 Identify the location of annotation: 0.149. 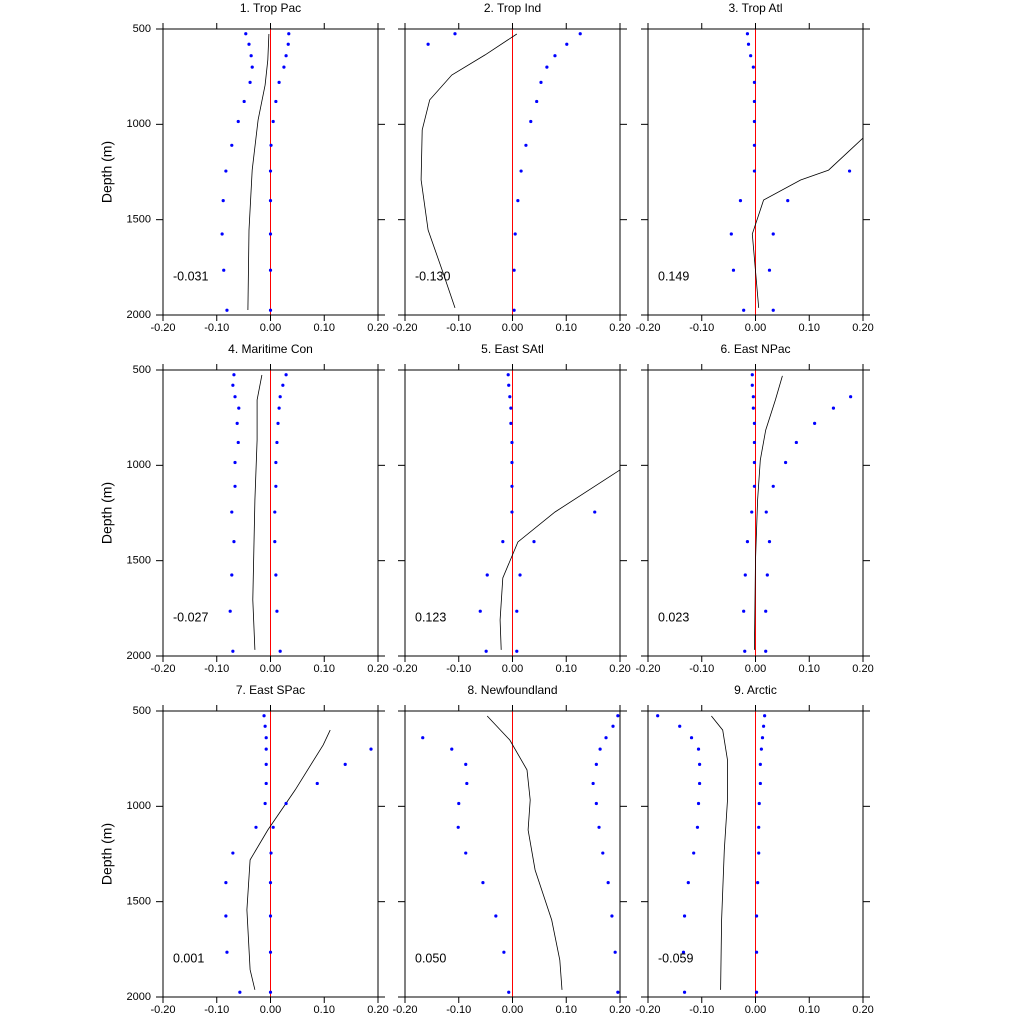
(673, 276).